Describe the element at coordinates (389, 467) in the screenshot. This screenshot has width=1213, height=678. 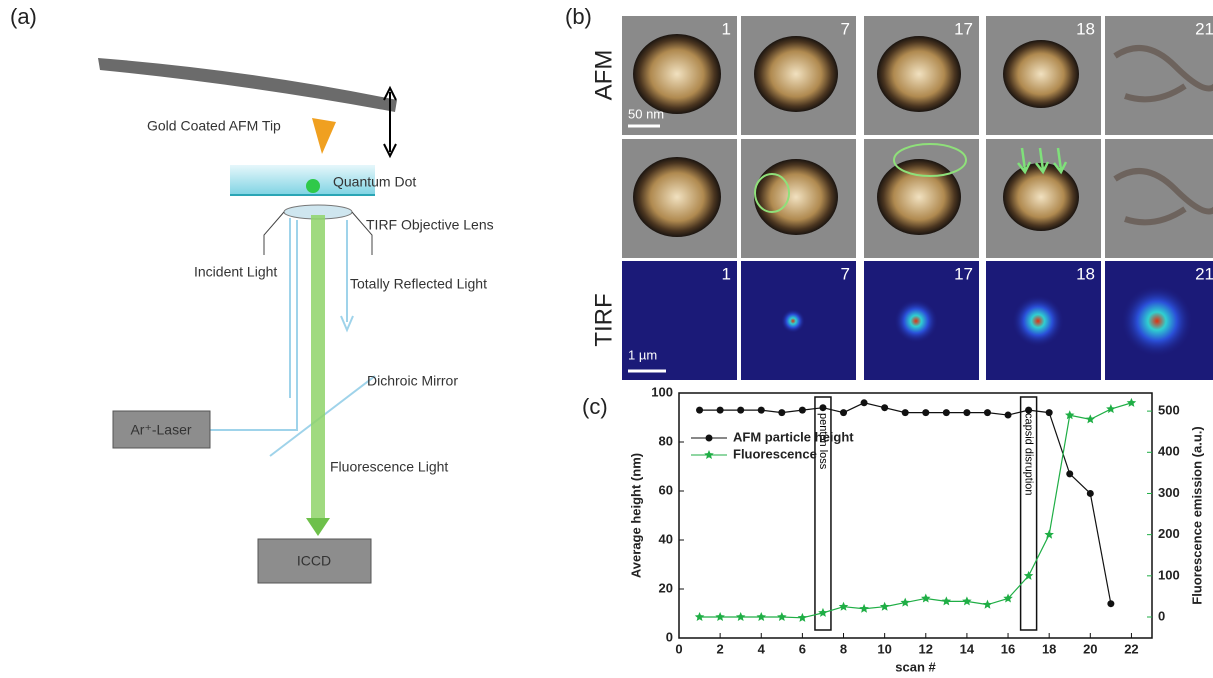
I see `diagram-label: Fluorescence Light` at that location.